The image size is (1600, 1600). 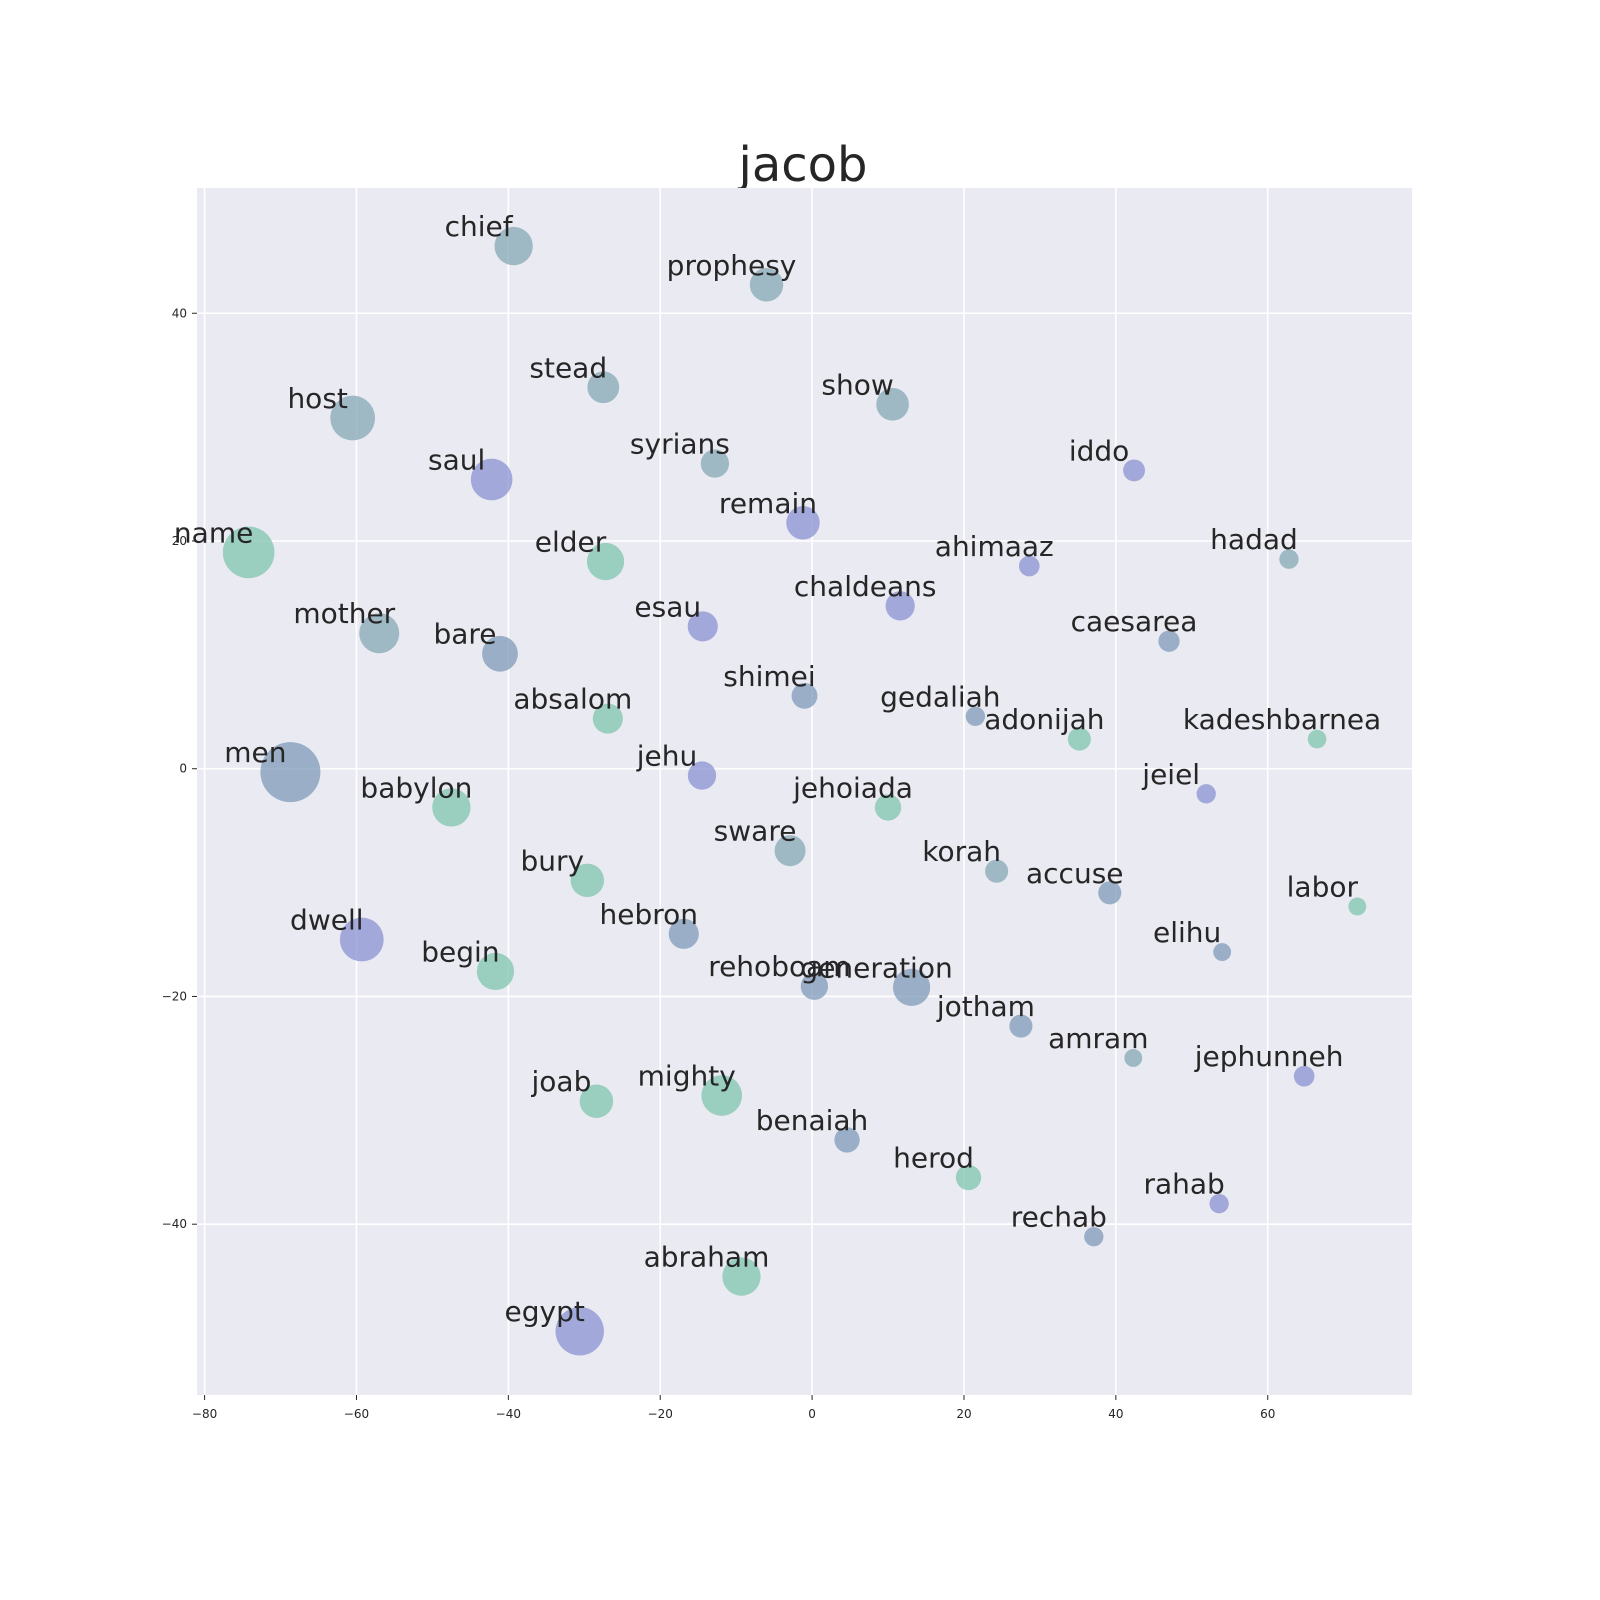 I want to click on y-axis-ticks: −40 −20 0 20 40, so click(x=179, y=768).